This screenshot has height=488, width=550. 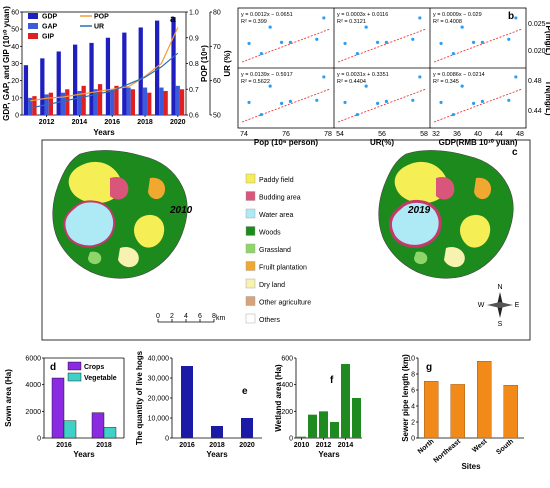 What do you see at coordinates (48, 37) in the screenshot?
I see `panel-a-legend-label: GIP` at bounding box center [48, 37].